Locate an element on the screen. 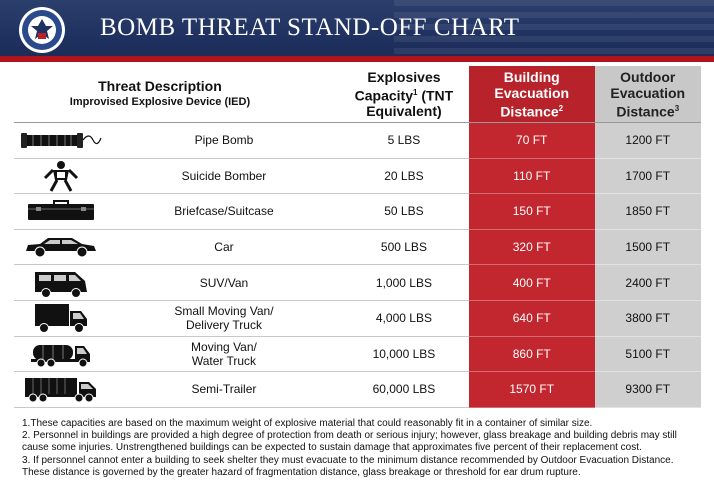 This screenshot has width=714, height=493. pipe-bomb-icon is located at coordinates (61, 140).